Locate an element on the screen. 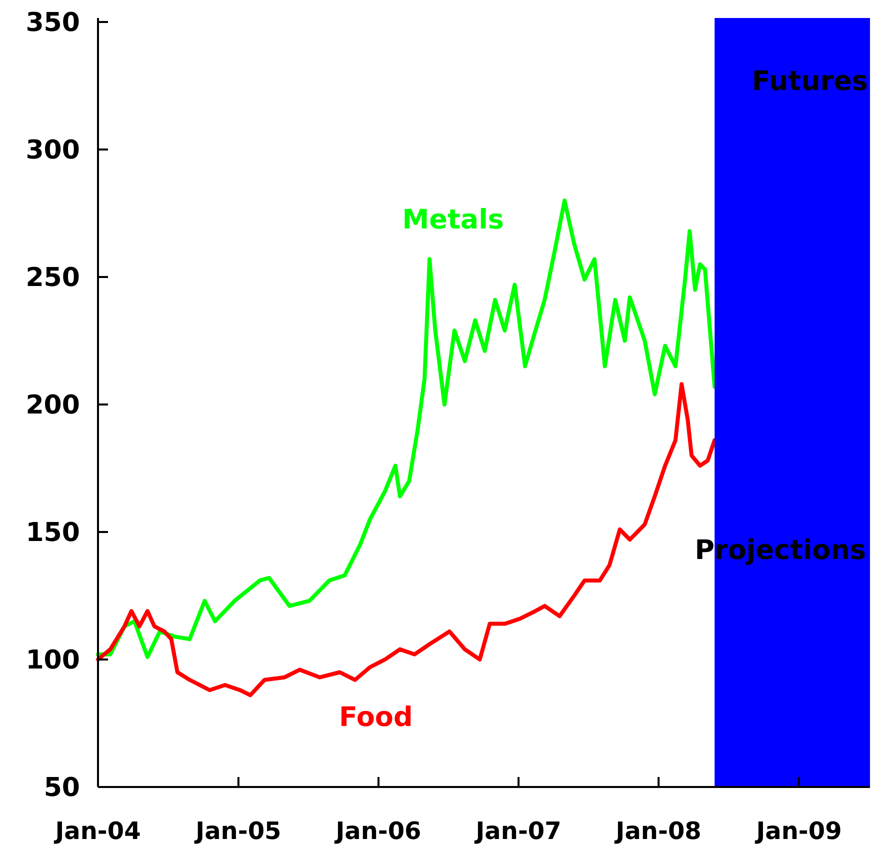 Image resolution: width=871 pixels, height=849 pixels. x-tick-label: Jan-07 is located at coordinates (518, 831).